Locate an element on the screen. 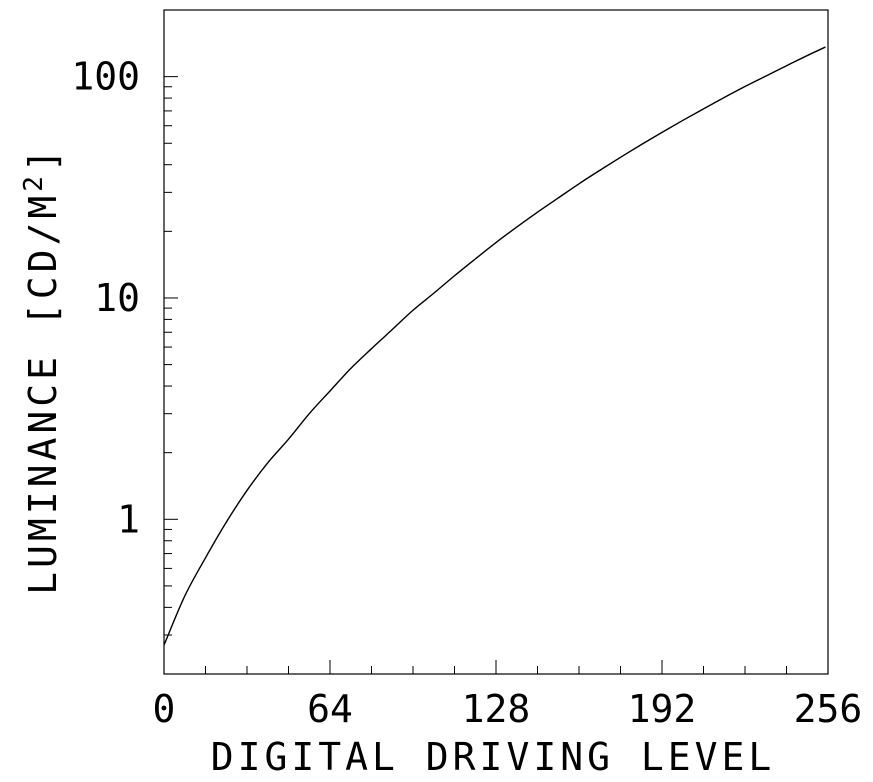 The height and width of the screenshot is (782, 873). y-axis-title-superscript: 2 is located at coordinates (34, 182).